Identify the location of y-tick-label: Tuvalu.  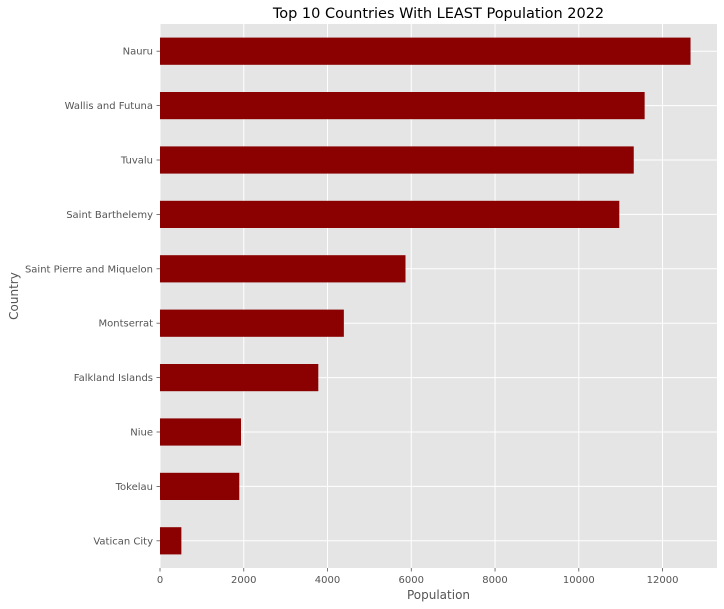
(136, 161).